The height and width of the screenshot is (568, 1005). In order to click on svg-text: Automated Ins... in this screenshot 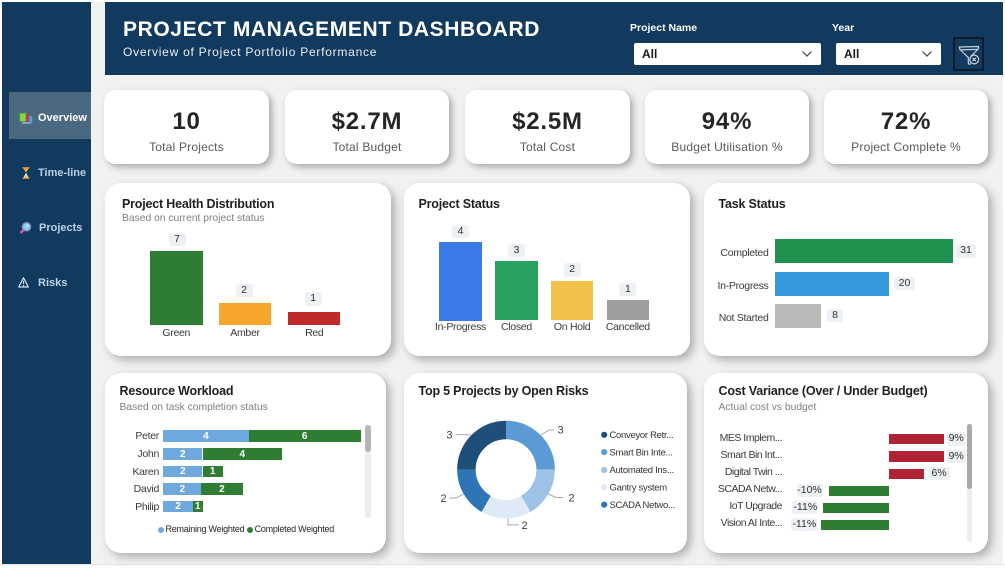, I will do `click(642, 470)`.